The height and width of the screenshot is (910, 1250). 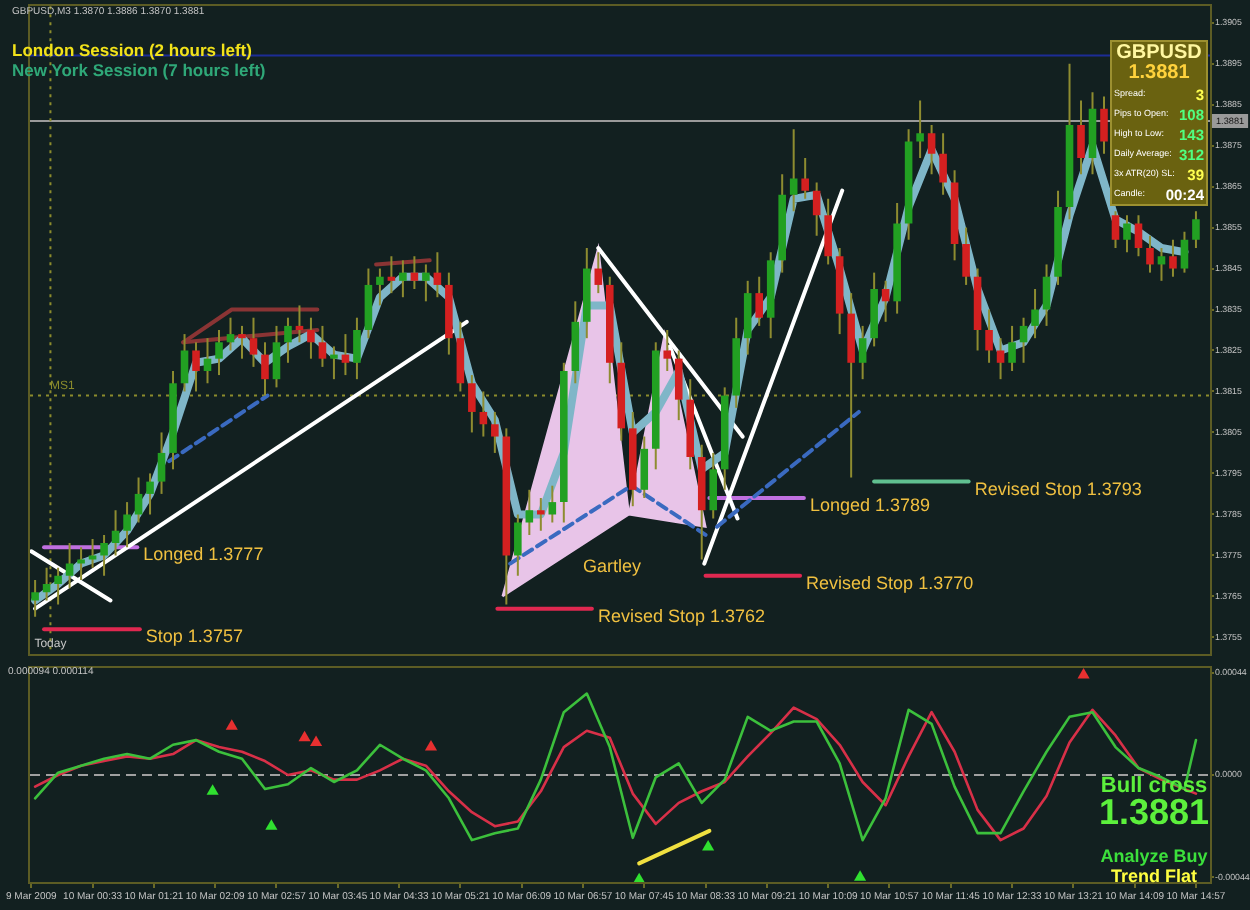 I want to click on annotation: London Session (2 hours left), so click(x=132, y=50).